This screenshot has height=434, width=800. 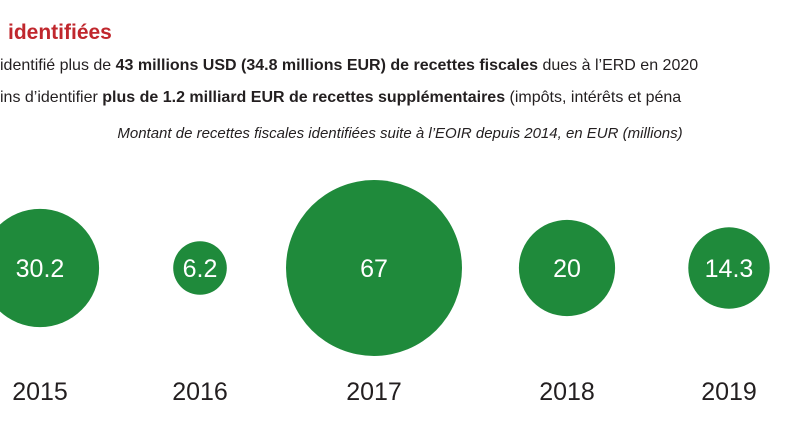 I want to click on bubble-2018, so click(x=567, y=268).